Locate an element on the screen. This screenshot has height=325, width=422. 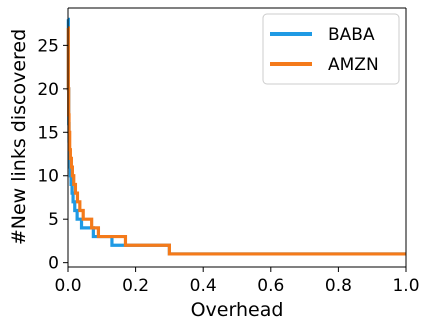
x-tick-label: 0.2 is located at coordinates (135, 286).